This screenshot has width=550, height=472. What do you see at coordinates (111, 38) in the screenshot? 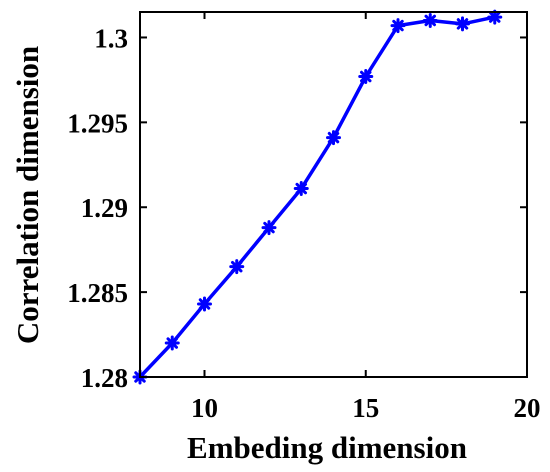
I see `y-tick-label: 1.3` at bounding box center [111, 38].